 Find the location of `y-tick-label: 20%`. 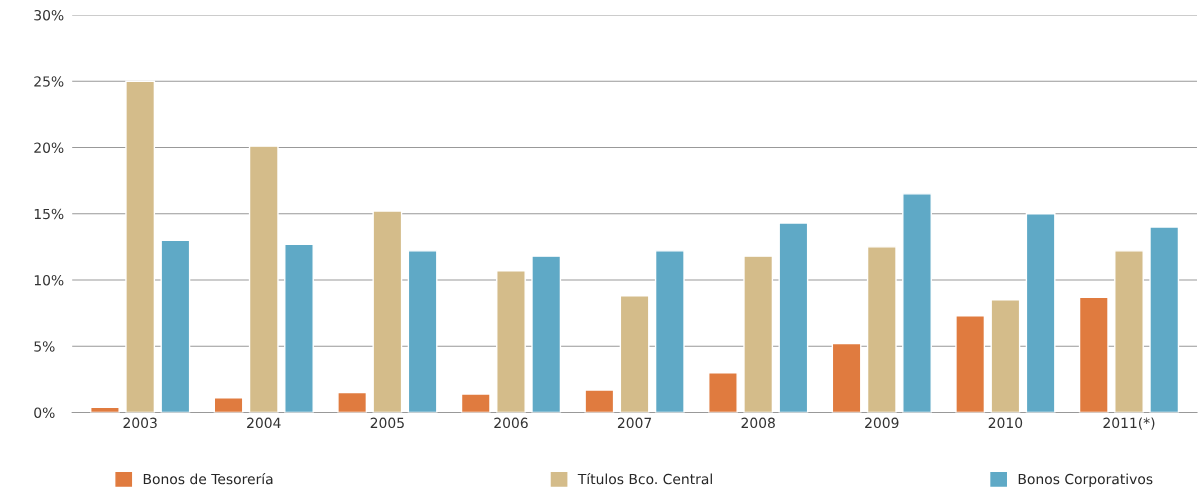

y-tick-label: 20% is located at coordinates (49, 147).